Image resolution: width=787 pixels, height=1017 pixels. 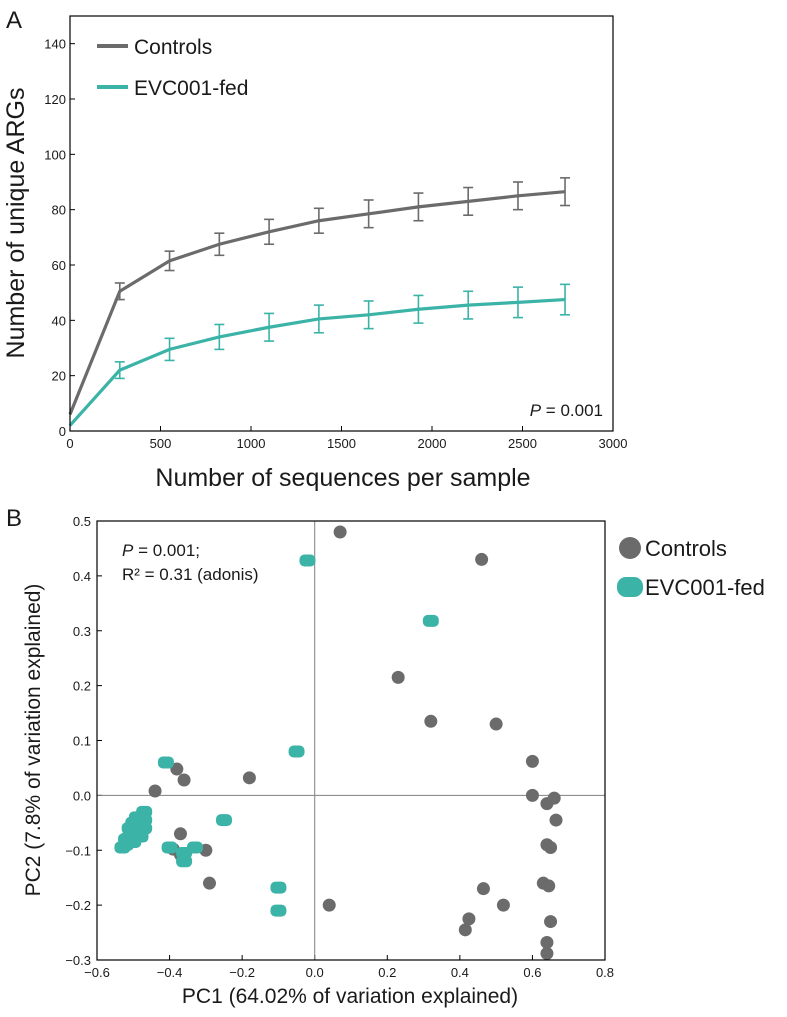 What do you see at coordinates (14, 20) in the screenshot?
I see `panel-a-letter: A` at bounding box center [14, 20].